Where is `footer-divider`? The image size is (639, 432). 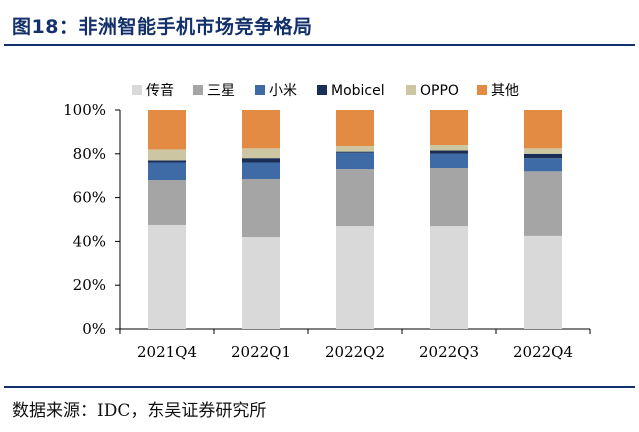 footer-divider is located at coordinates (319, 387).